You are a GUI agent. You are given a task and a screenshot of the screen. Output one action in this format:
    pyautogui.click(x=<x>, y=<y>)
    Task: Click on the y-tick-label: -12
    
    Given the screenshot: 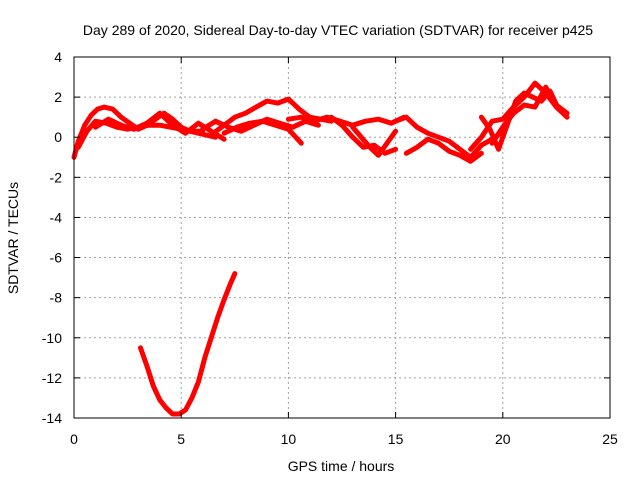 What is the action you would take?
    pyautogui.click(x=52, y=378)
    